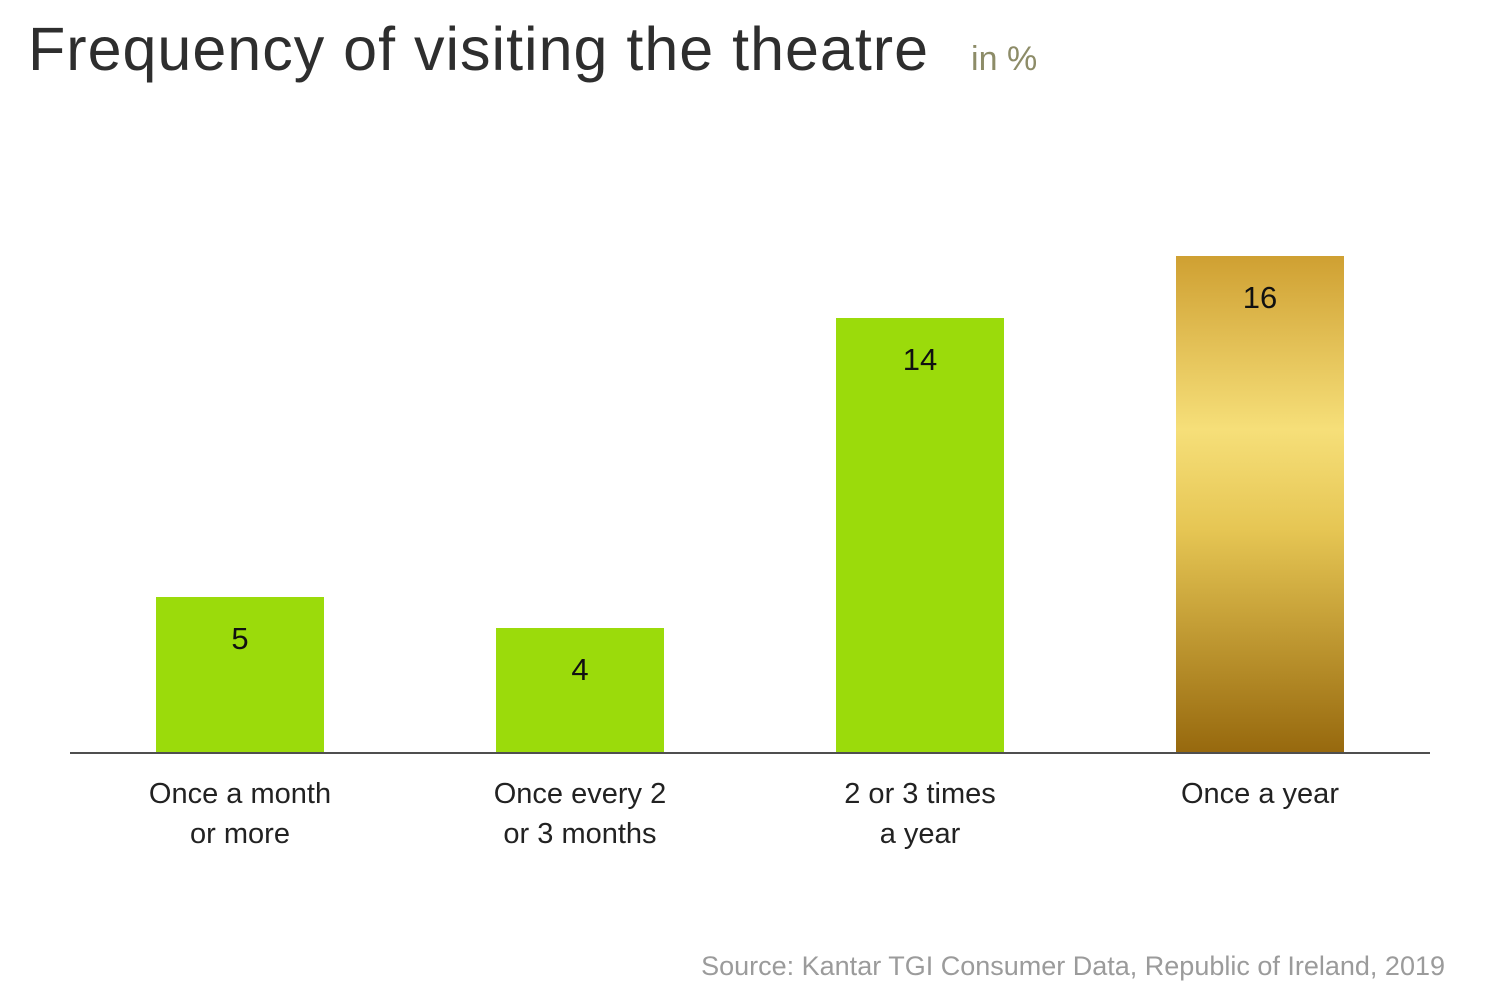  What do you see at coordinates (240, 502) in the screenshot?
I see `bar-column: 5` at bounding box center [240, 502].